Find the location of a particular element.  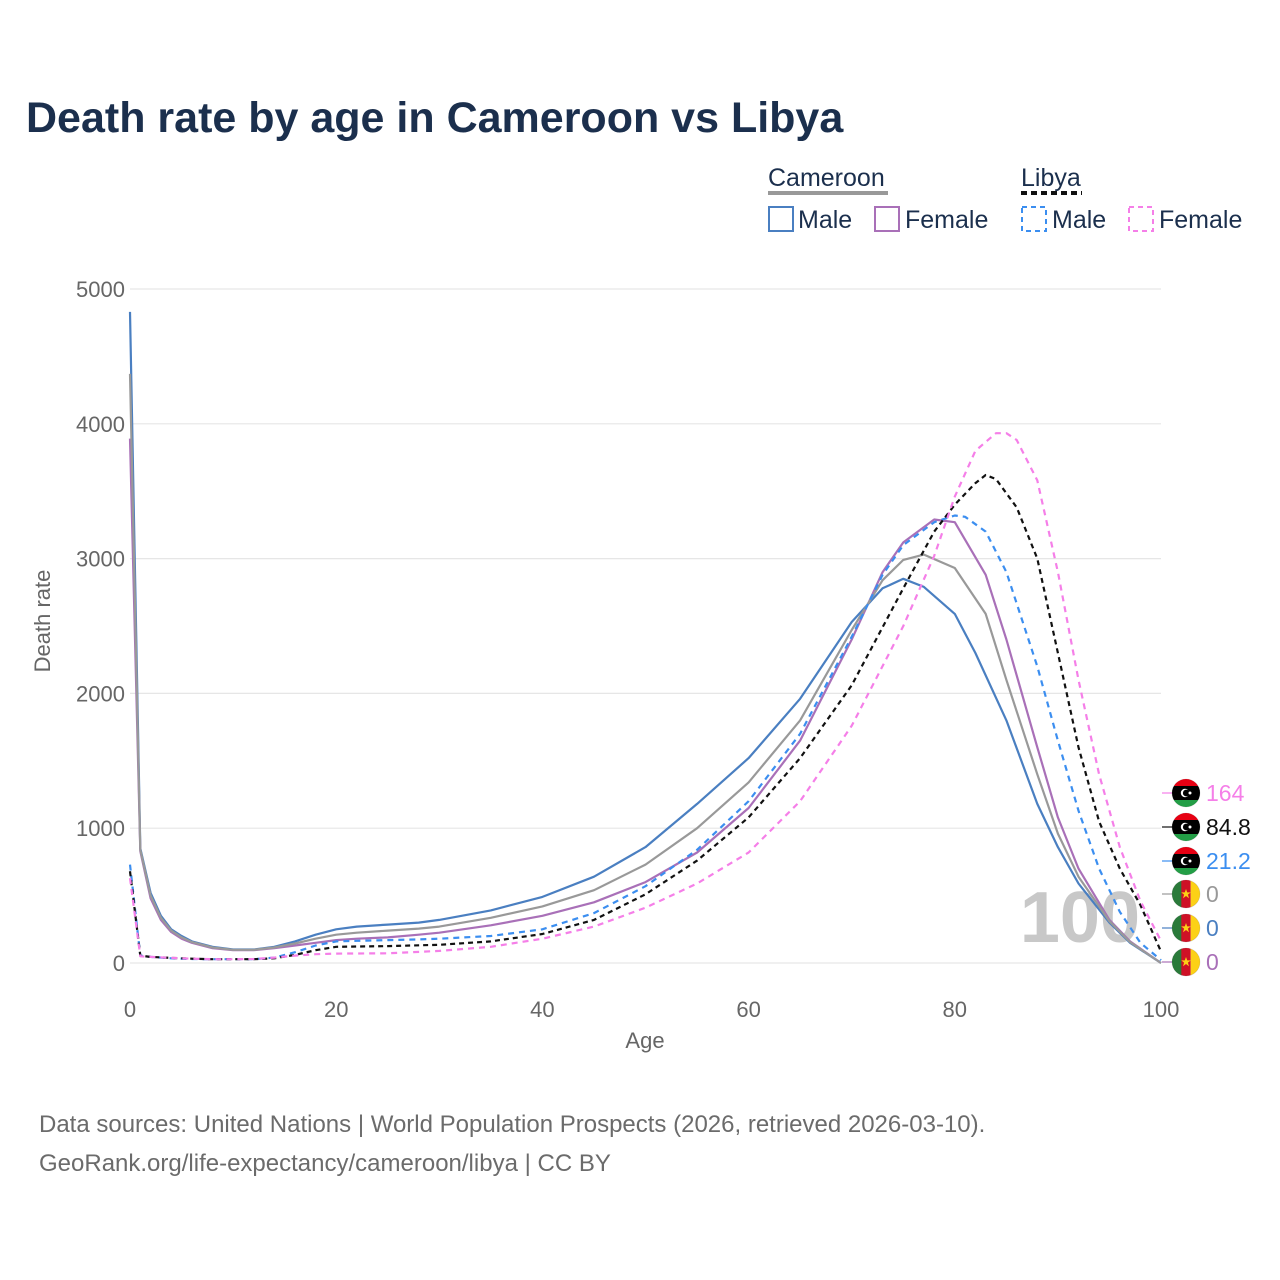

chart-title: Death rate by age in Cameroon vs Libya is located at coordinates (435, 118).